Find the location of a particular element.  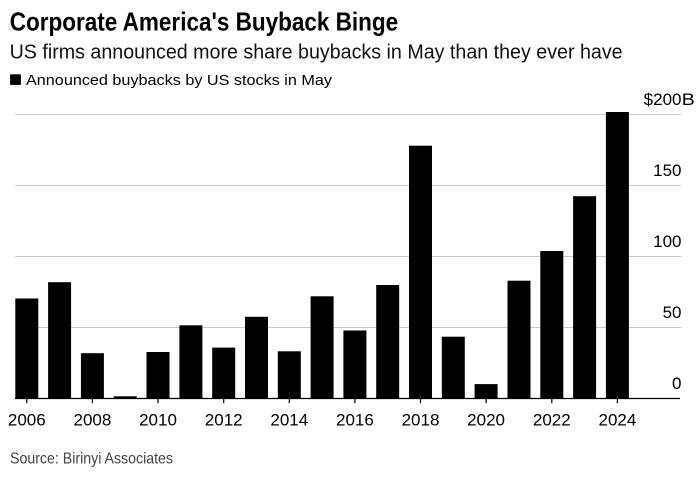

svg-text: 150 is located at coordinates (667, 170).